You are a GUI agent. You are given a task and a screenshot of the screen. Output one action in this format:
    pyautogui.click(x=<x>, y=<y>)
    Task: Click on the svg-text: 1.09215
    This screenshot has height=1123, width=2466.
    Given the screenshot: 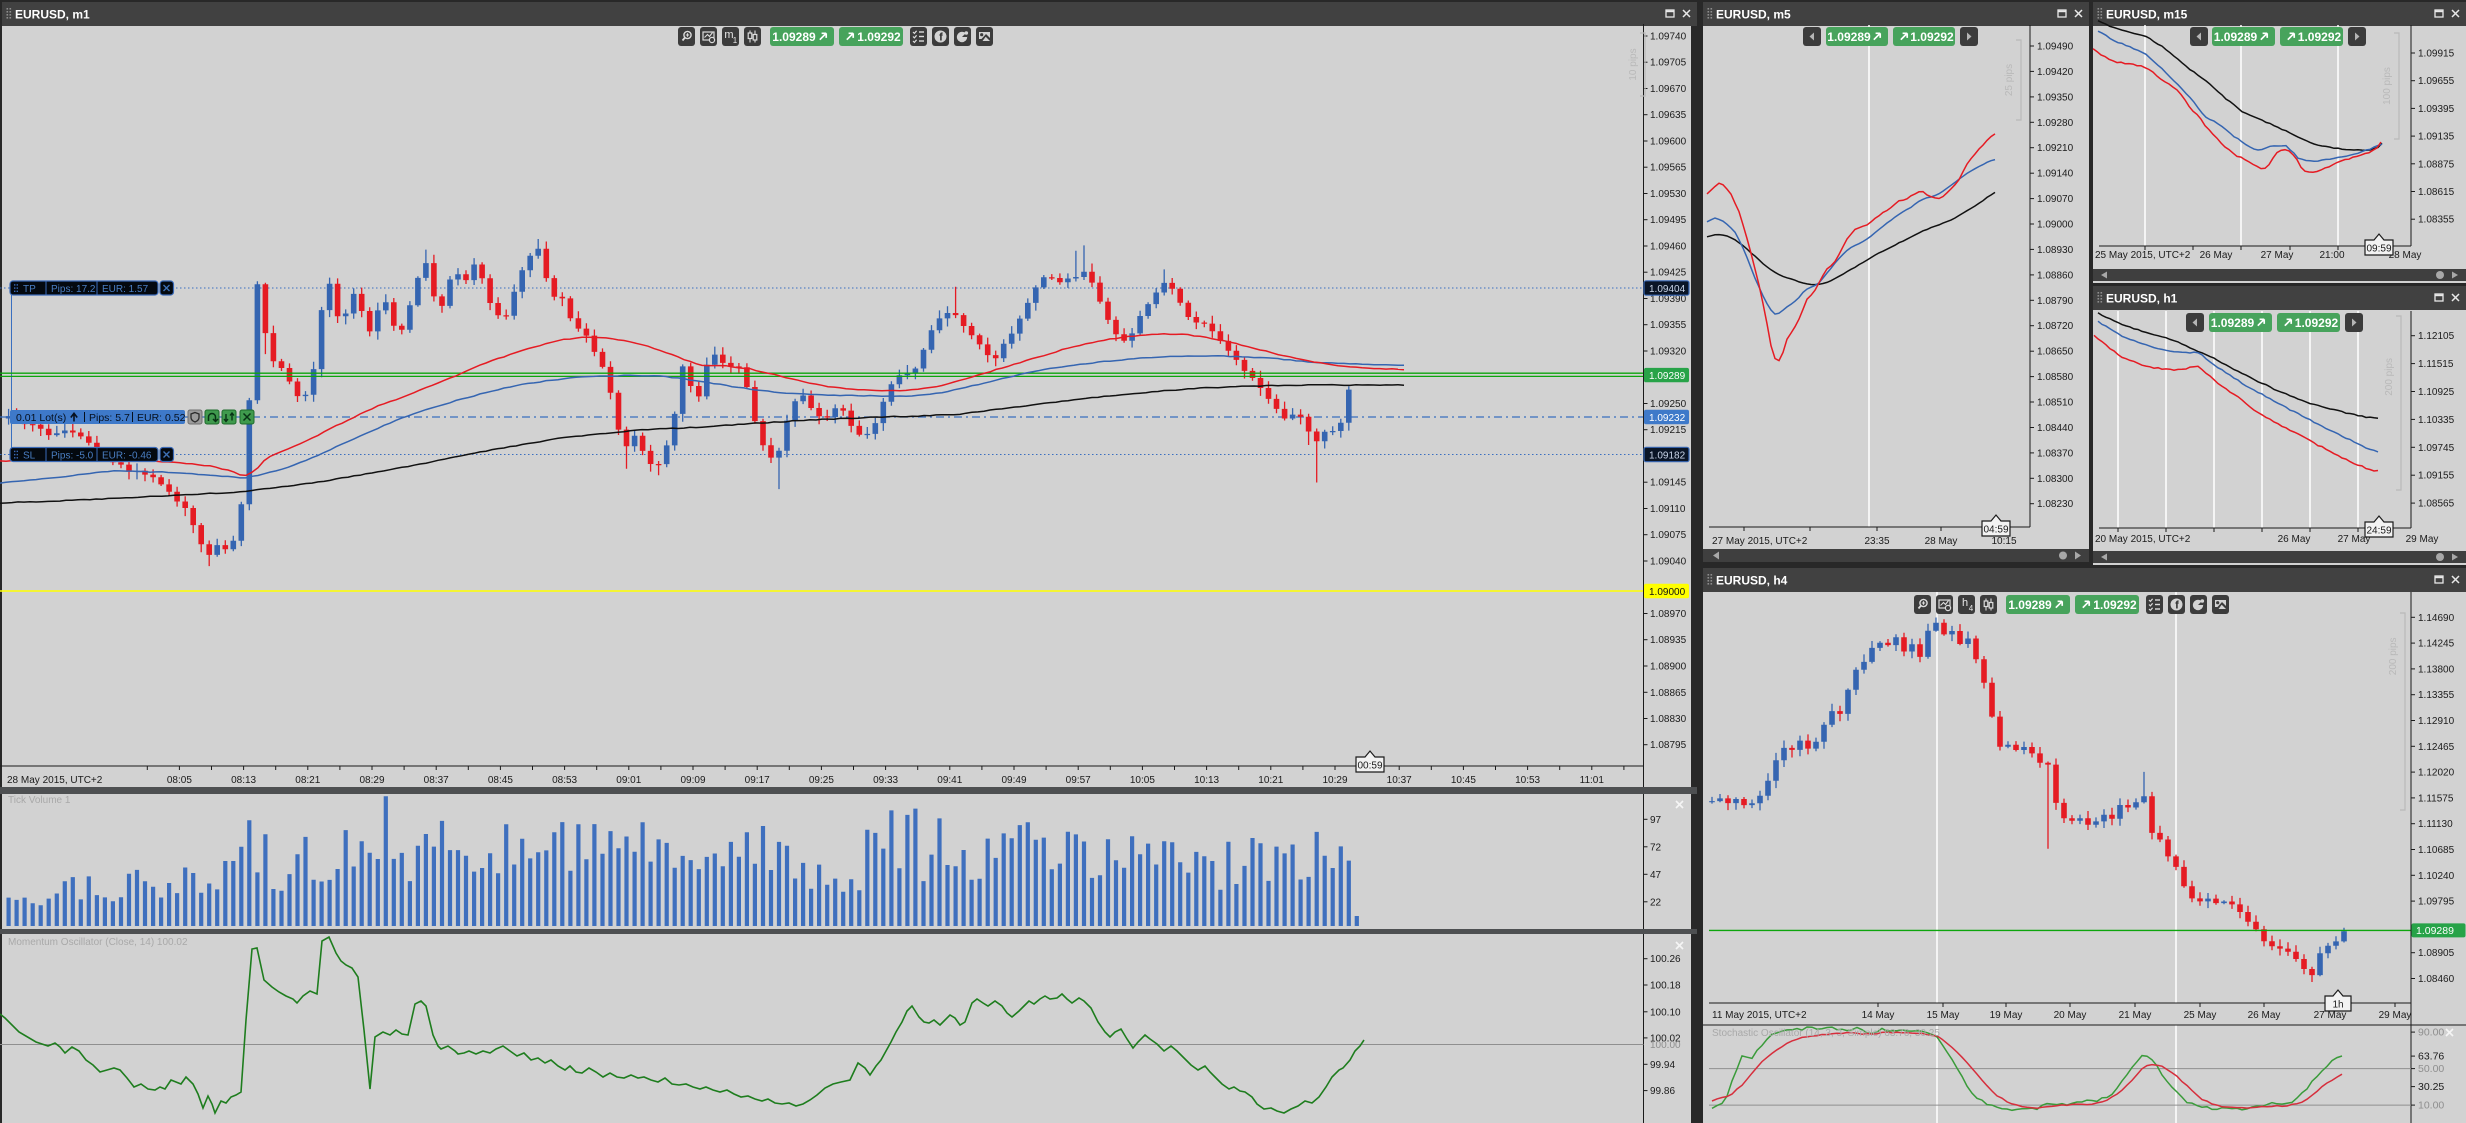 What is the action you would take?
    pyautogui.click(x=1668, y=430)
    